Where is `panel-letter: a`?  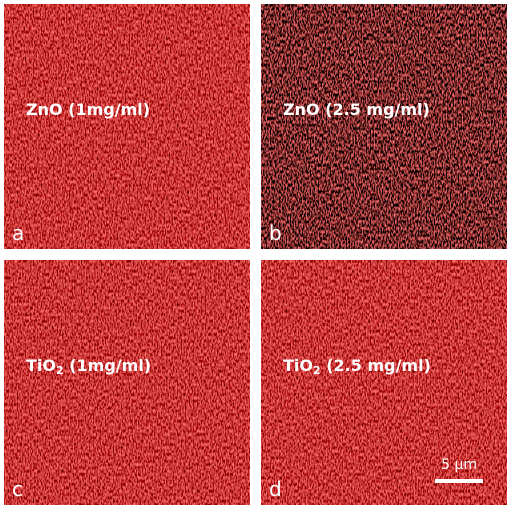 panel-letter: a is located at coordinates (18, 233).